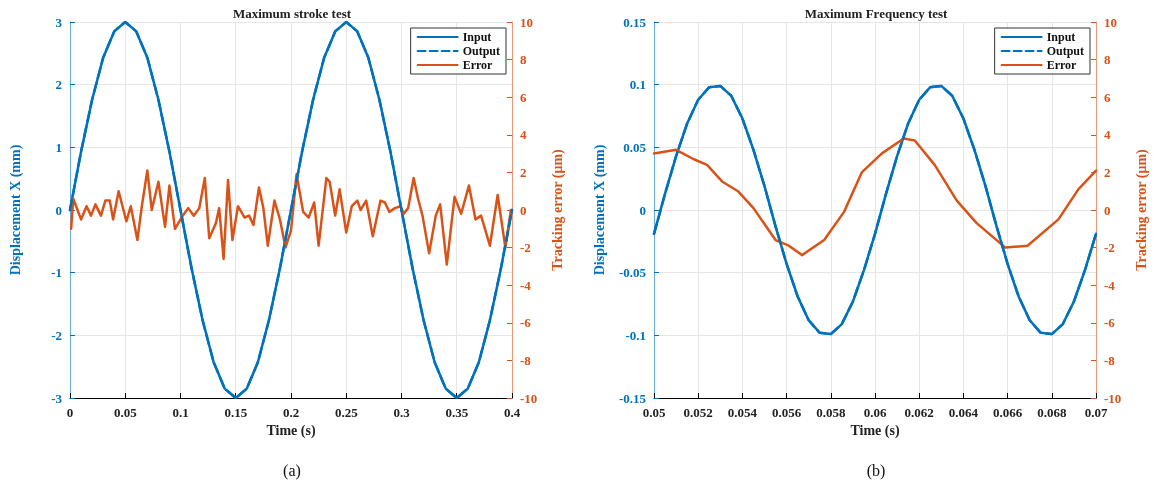 This screenshot has width=1169, height=484. I want to click on y-tick-label: -3, so click(57, 398).